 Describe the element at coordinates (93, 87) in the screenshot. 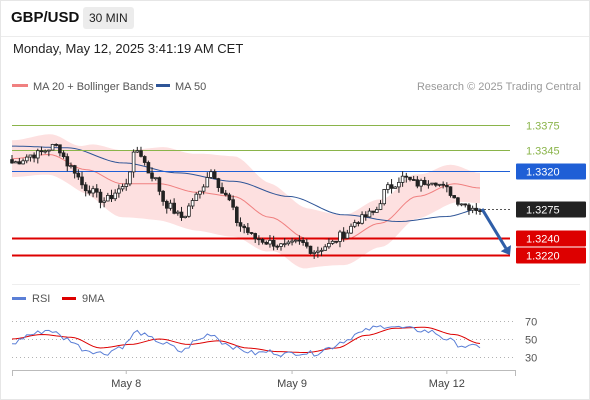

I see `ma20-legend-label: MA 20 + Bollinger Bands` at that location.